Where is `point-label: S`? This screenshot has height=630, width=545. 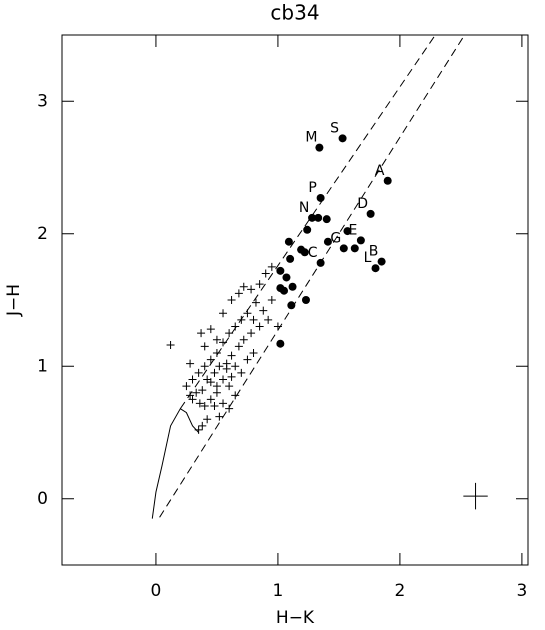
point-label: S is located at coordinates (334, 128).